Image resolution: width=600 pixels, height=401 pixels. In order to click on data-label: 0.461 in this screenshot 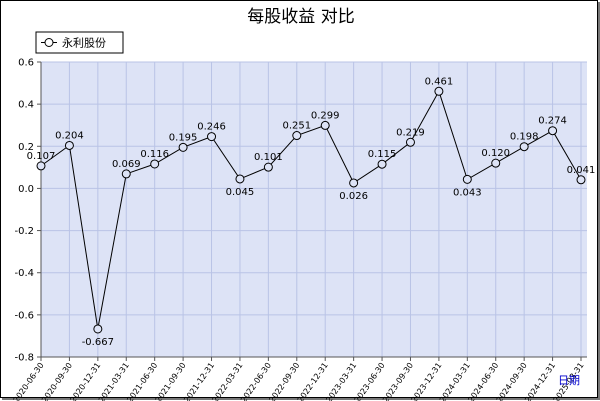, I will do `click(439, 81)`.